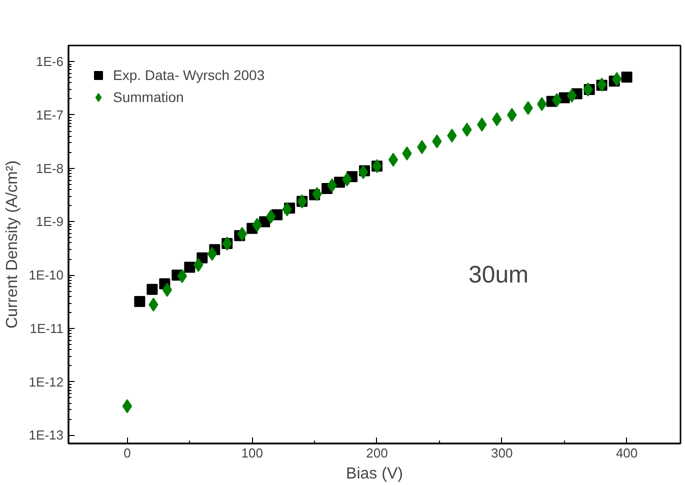 Image resolution: width=685 pixels, height=485 pixels. What do you see at coordinates (12, 244) in the screenshot?
I see `y-axis-title: Current Density (A/cm²)` at bounding box center [12, 244].